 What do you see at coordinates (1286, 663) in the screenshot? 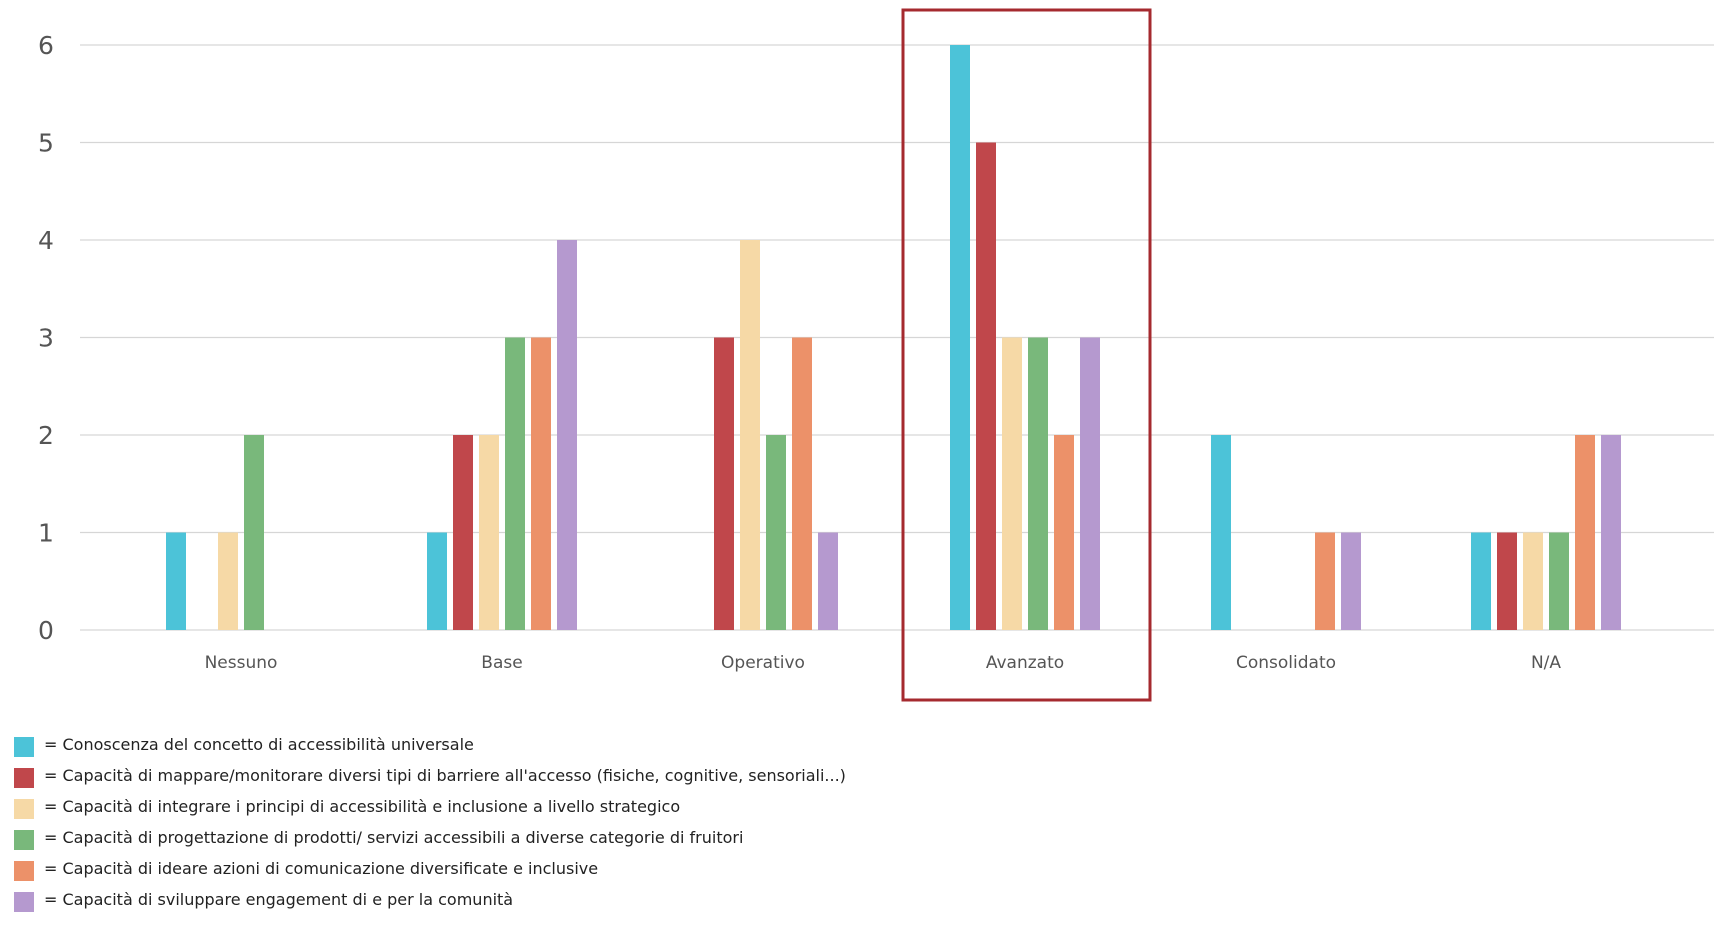
I see `x-tick-label: Consolidato` at bounding box center [1286, 663].